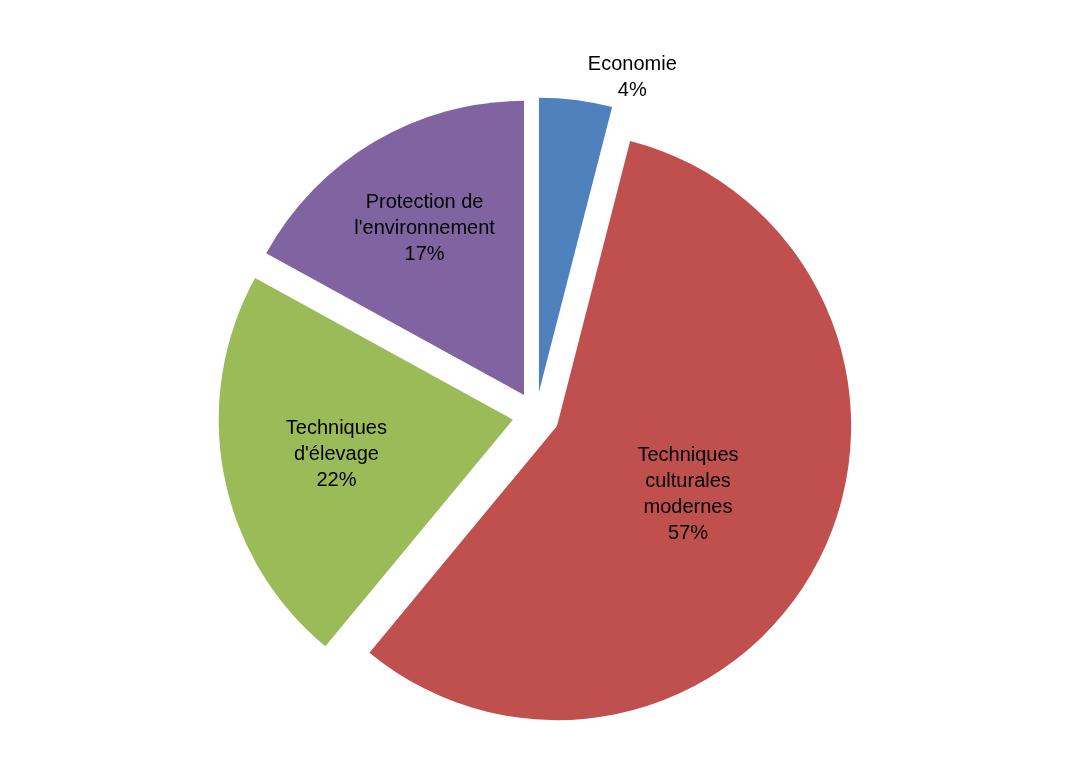 This screenshot has width=1070, height=773. Describe the element at coordinates (632, 63) in the screenshot. I see `slice-label: Economie` at that location.